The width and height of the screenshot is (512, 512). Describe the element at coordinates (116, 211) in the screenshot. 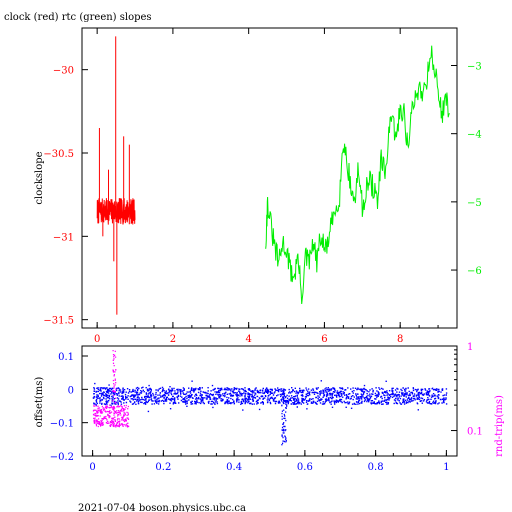

I see `clock-series-line` at that location.